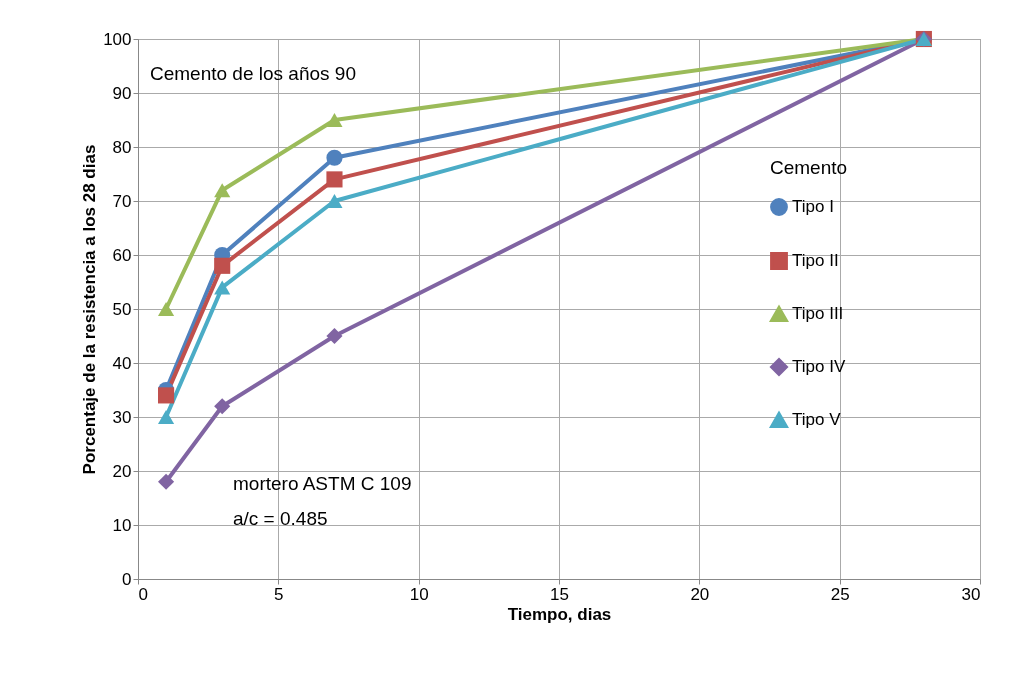  I want to click on x-tick-label: 20, so click(700, 594).